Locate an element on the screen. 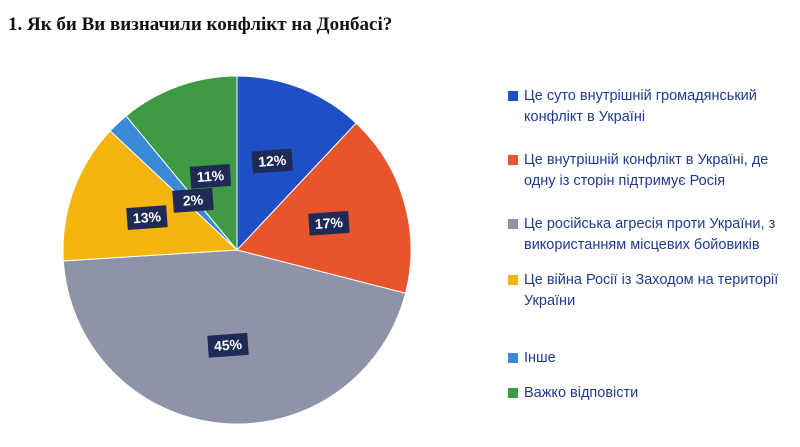 The width and height of the screenshot is (800, 447). legend-label: Інше is located at coordinates (540, 358).